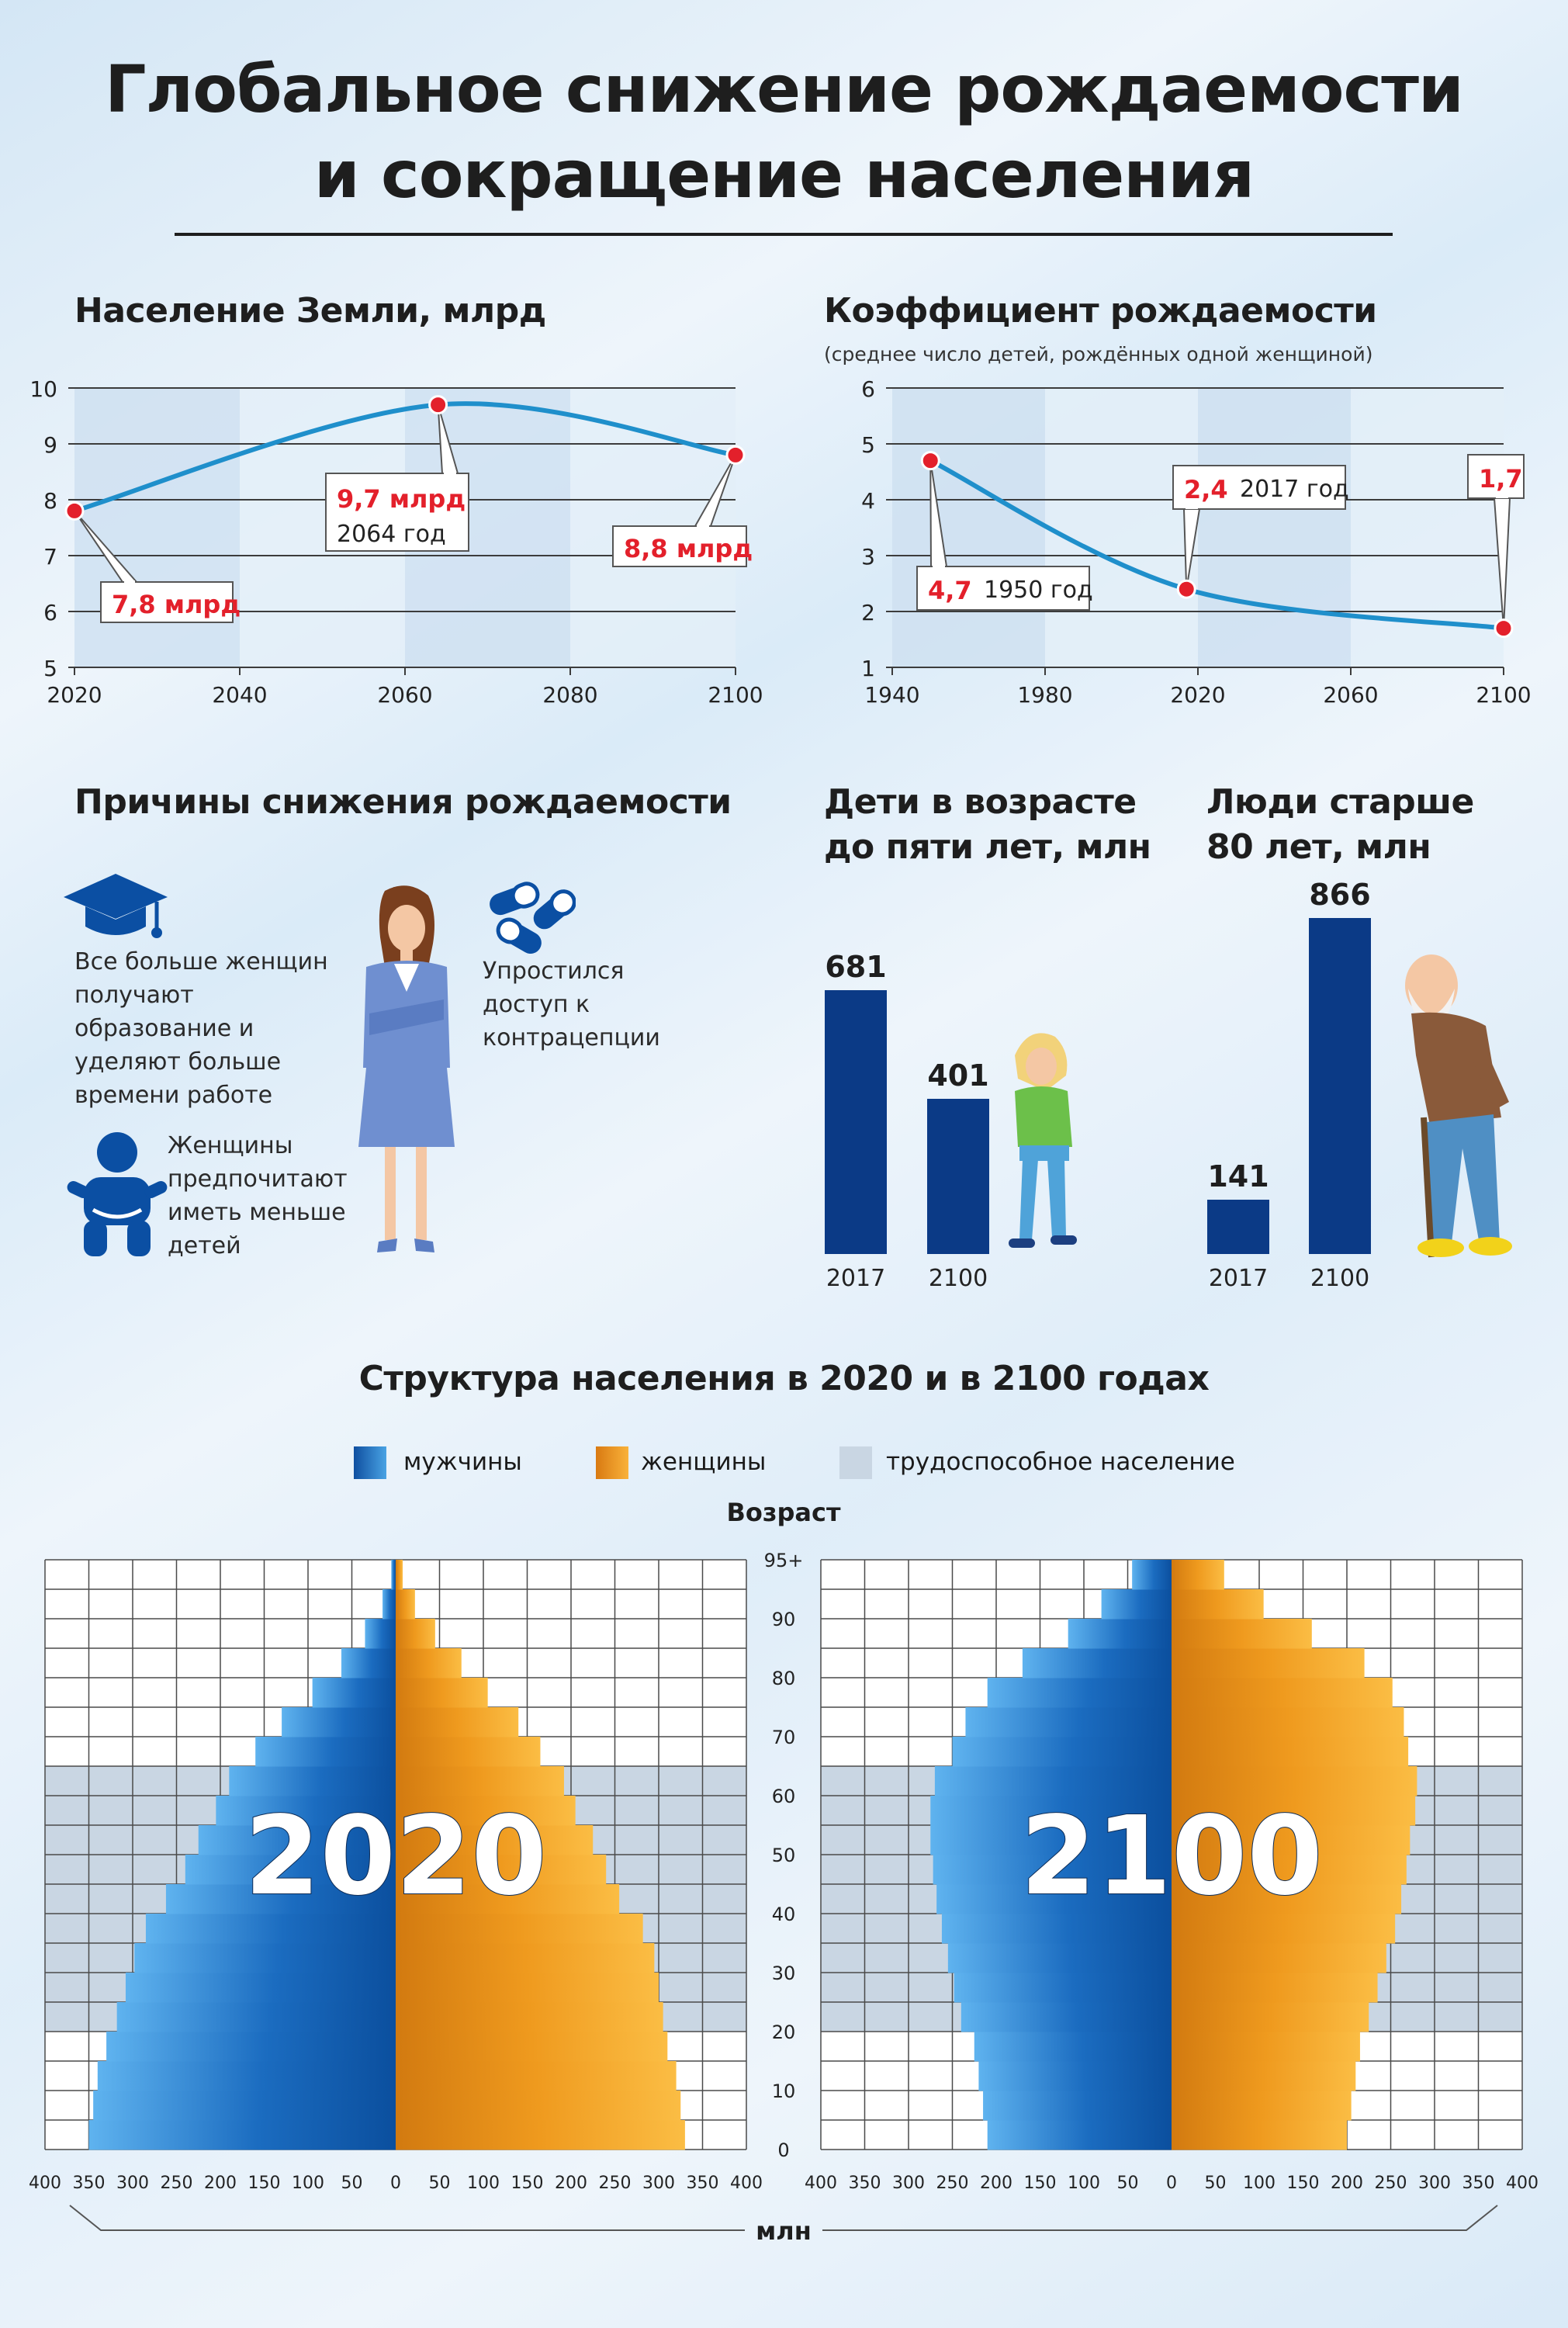 The image size is (1568, 2328). Describe the element at coordinates (50, 612) in the screenshot. I see `population-y-tick-label: 6` at that location.